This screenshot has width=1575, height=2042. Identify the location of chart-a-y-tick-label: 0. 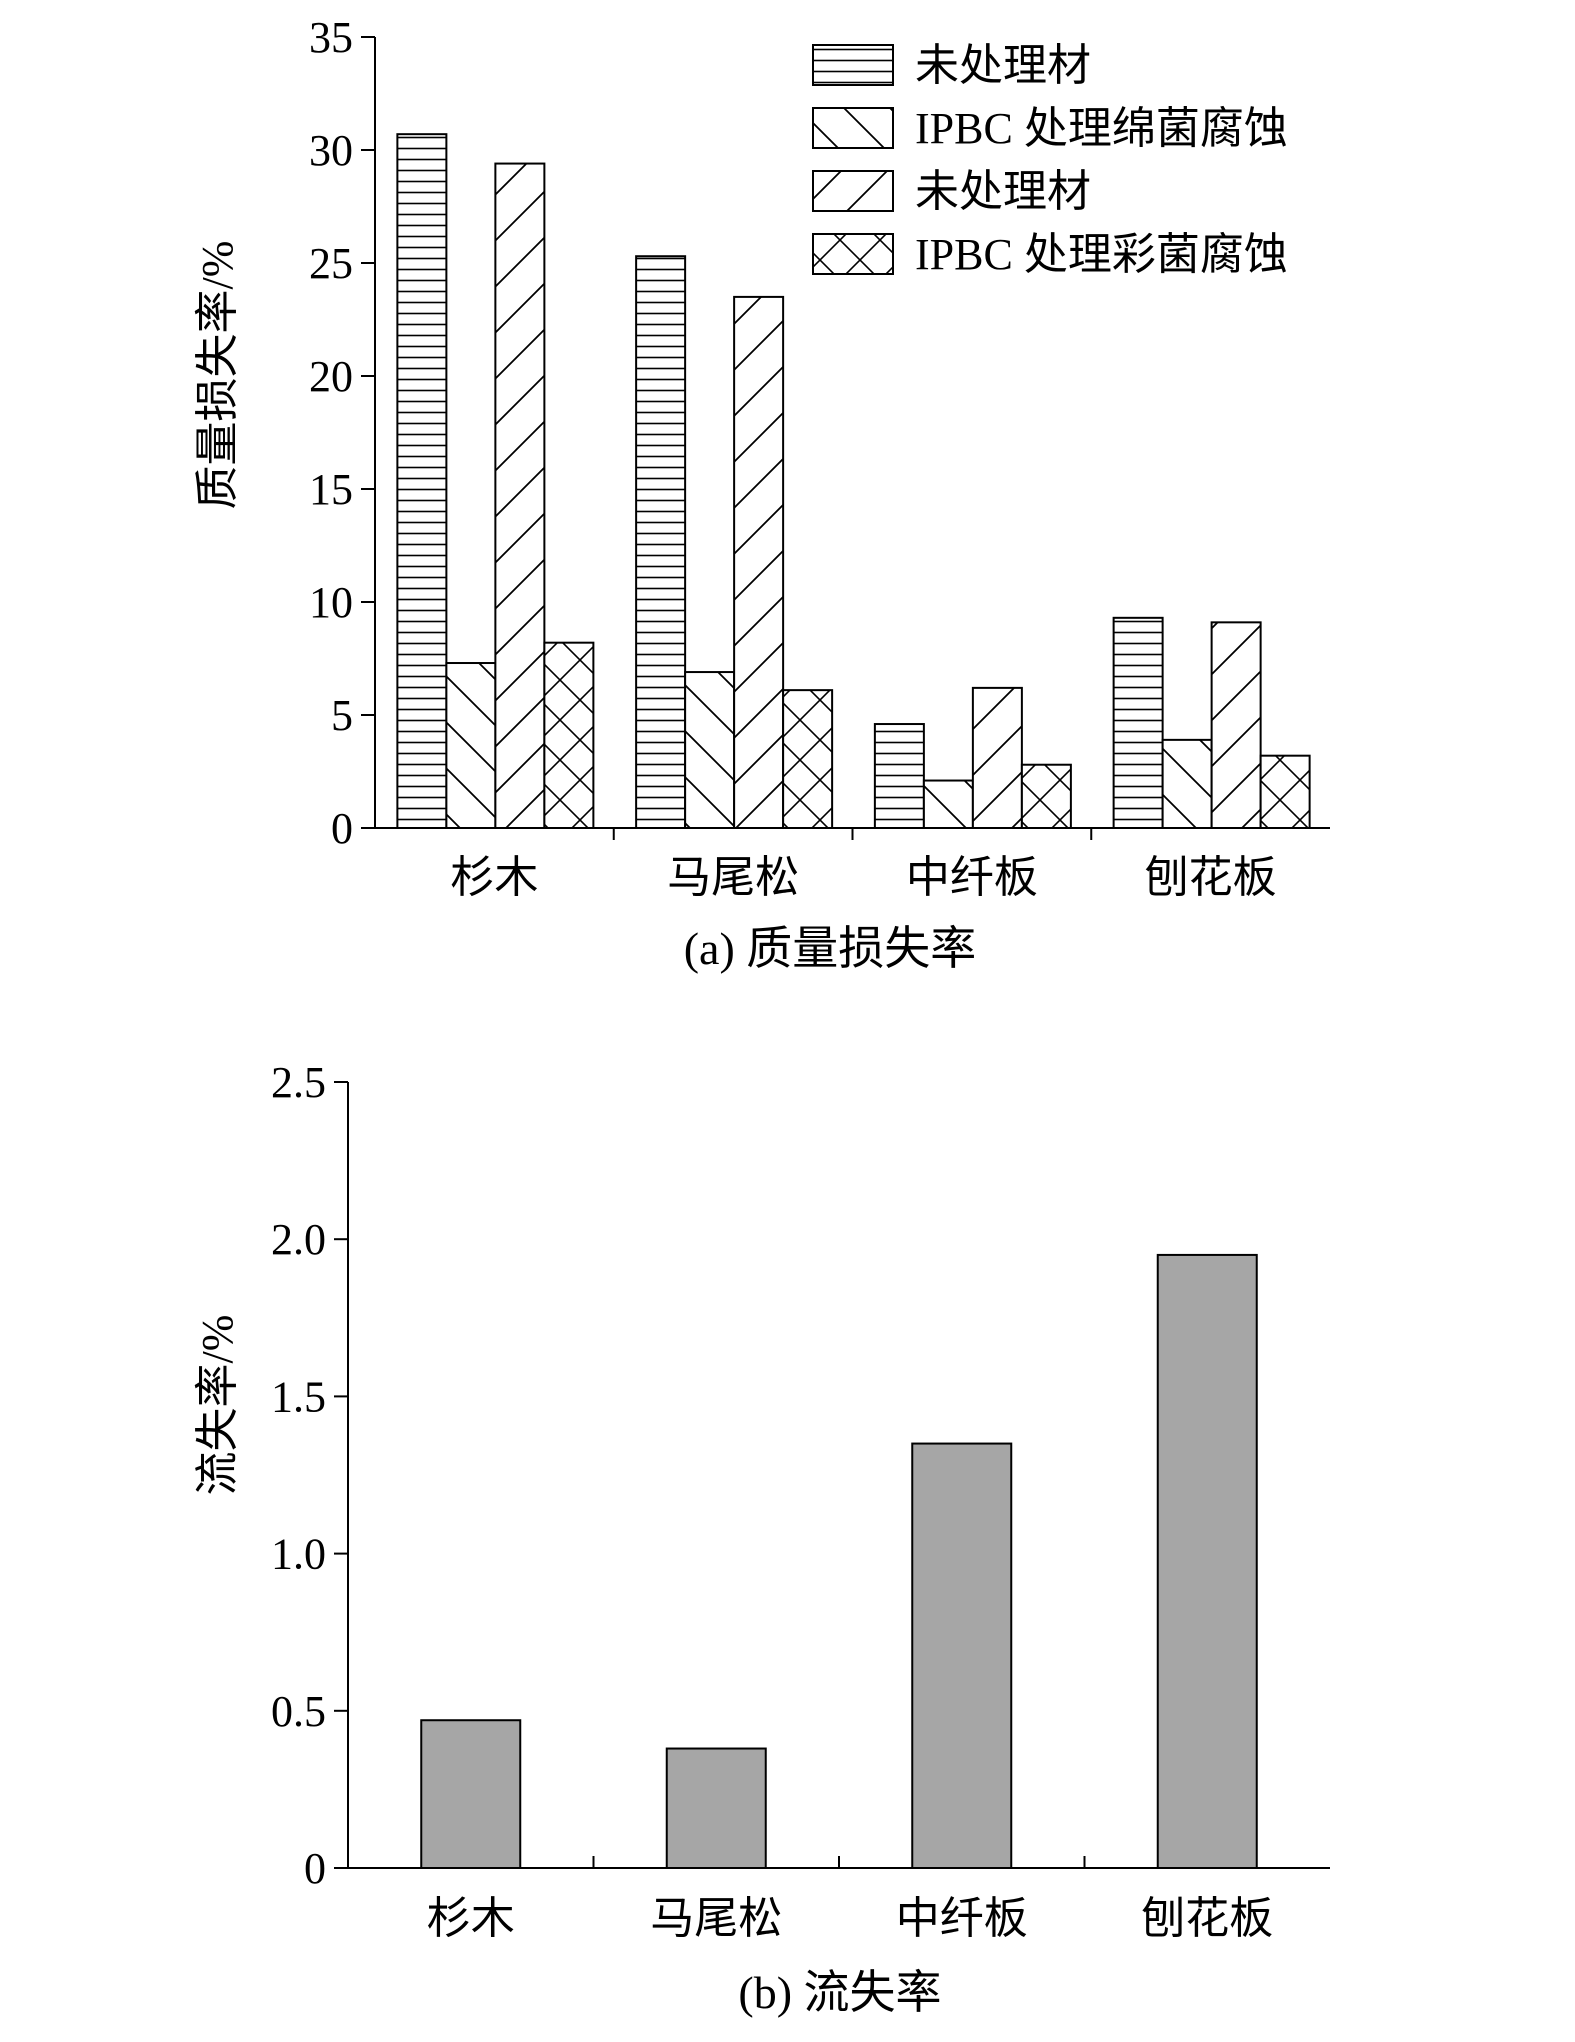
(342, 828).